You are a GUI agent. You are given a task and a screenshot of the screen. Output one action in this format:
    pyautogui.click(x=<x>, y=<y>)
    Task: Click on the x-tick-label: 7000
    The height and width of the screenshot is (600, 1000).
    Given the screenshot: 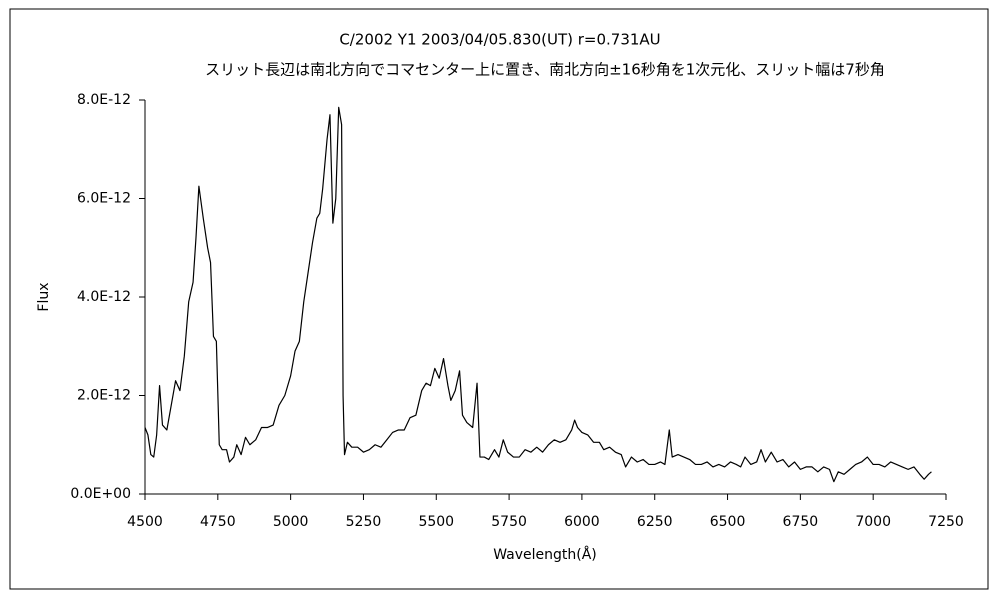 What is the action you would take?
    pyautogui.click(x=873, y=522)
    